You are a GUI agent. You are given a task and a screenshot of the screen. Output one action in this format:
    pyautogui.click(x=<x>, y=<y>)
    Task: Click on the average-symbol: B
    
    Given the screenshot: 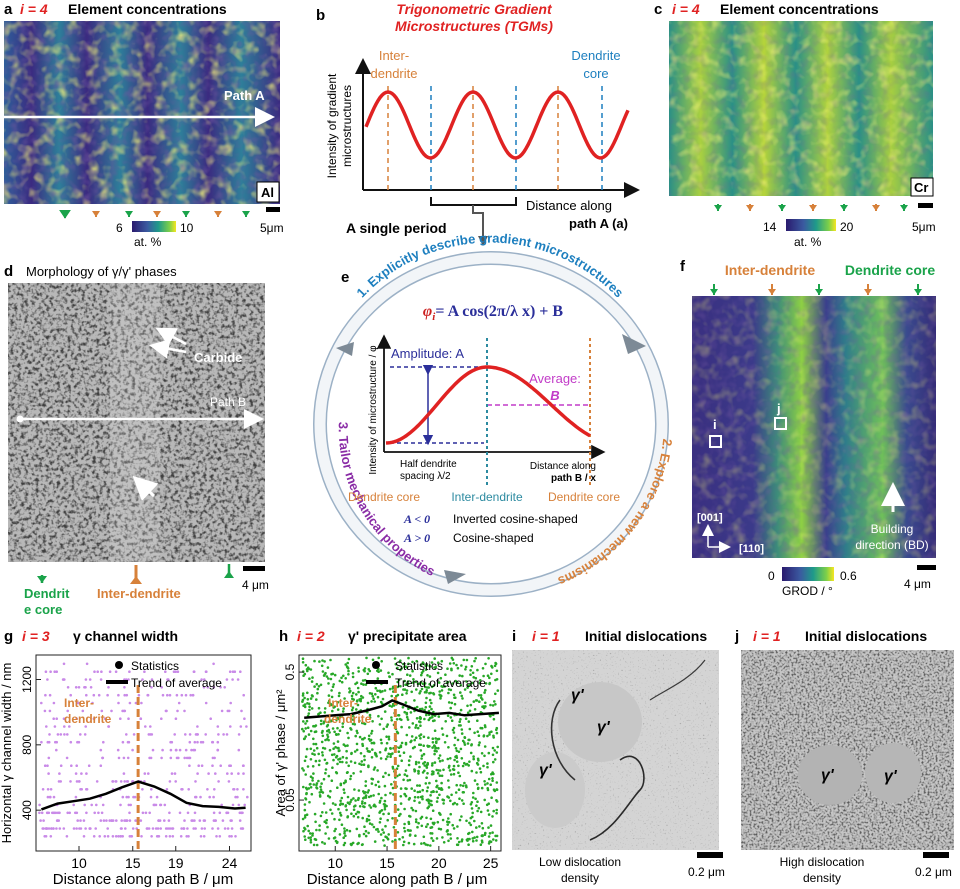 What is the action you would take?
    pyautogui.click(x=554, y=395)
    